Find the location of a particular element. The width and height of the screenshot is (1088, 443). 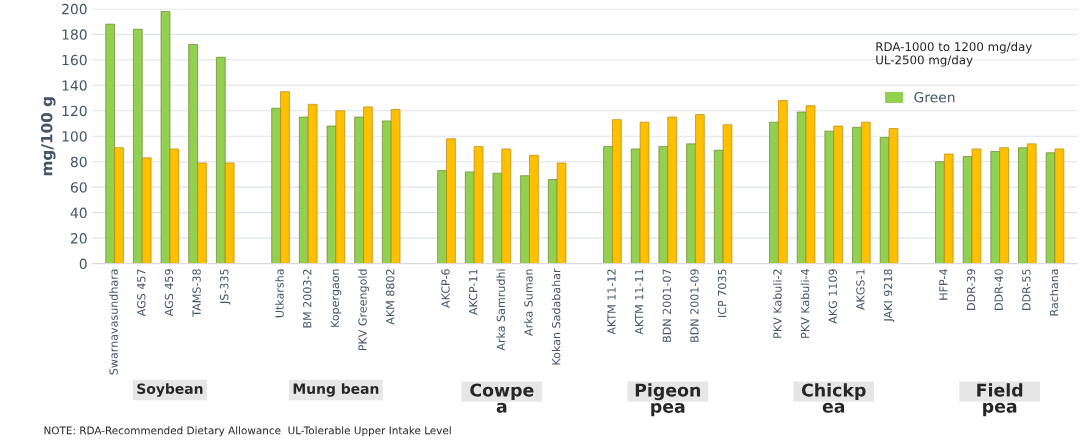

x-tick-label: AKCP-6 is located at coordinates (445, 288).